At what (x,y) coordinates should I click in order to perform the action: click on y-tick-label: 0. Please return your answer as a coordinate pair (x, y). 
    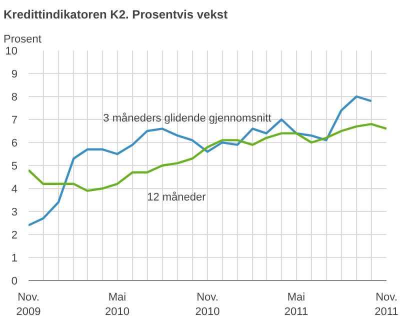
    Looking at the image, I should click on (14, 282).